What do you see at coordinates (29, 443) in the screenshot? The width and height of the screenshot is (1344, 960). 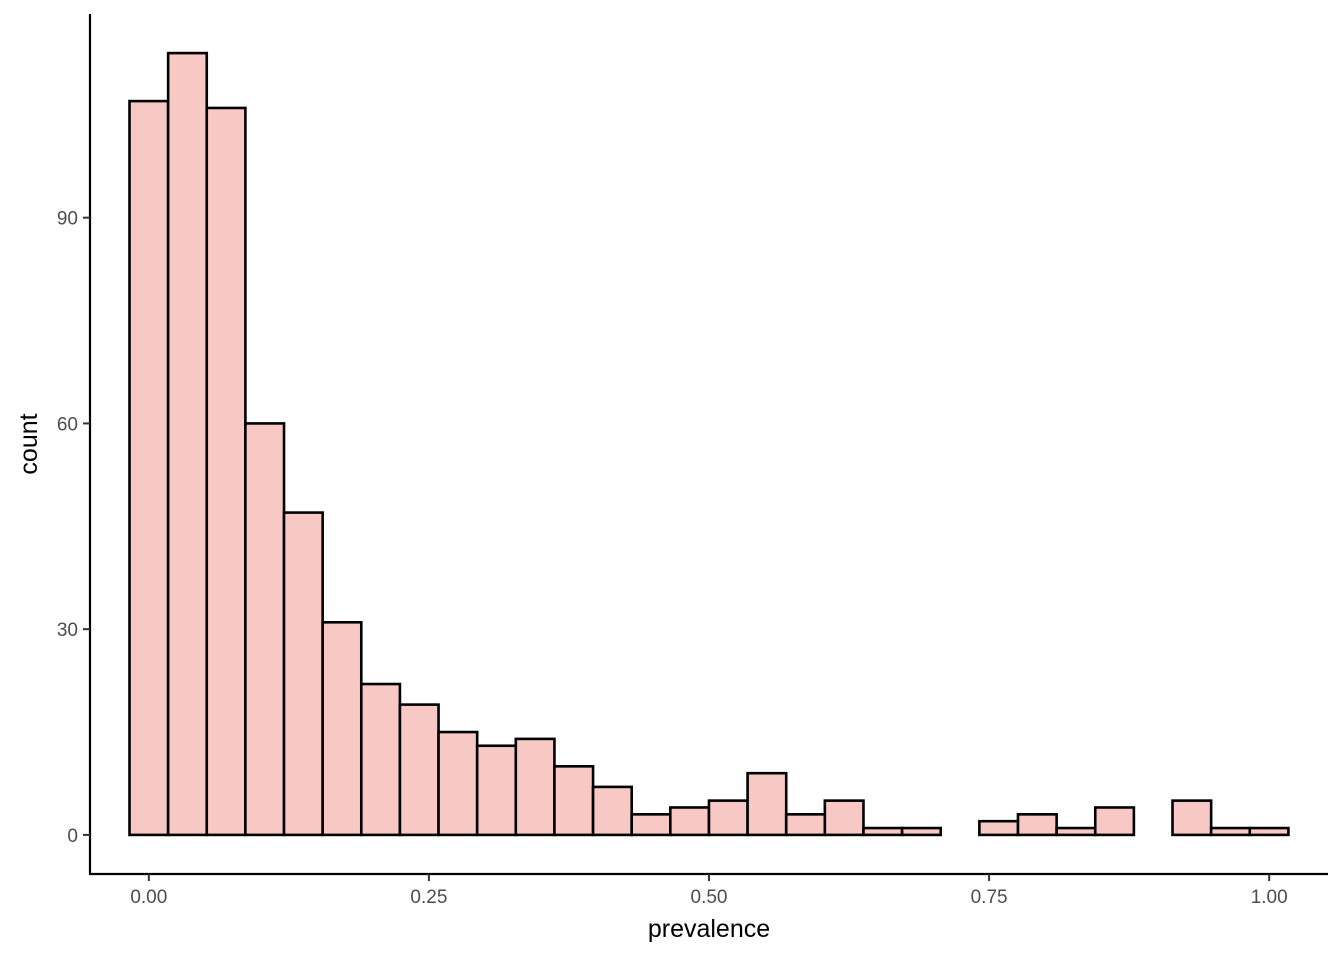 I see `y-axis-title: count` at bounding box center [29, 443].